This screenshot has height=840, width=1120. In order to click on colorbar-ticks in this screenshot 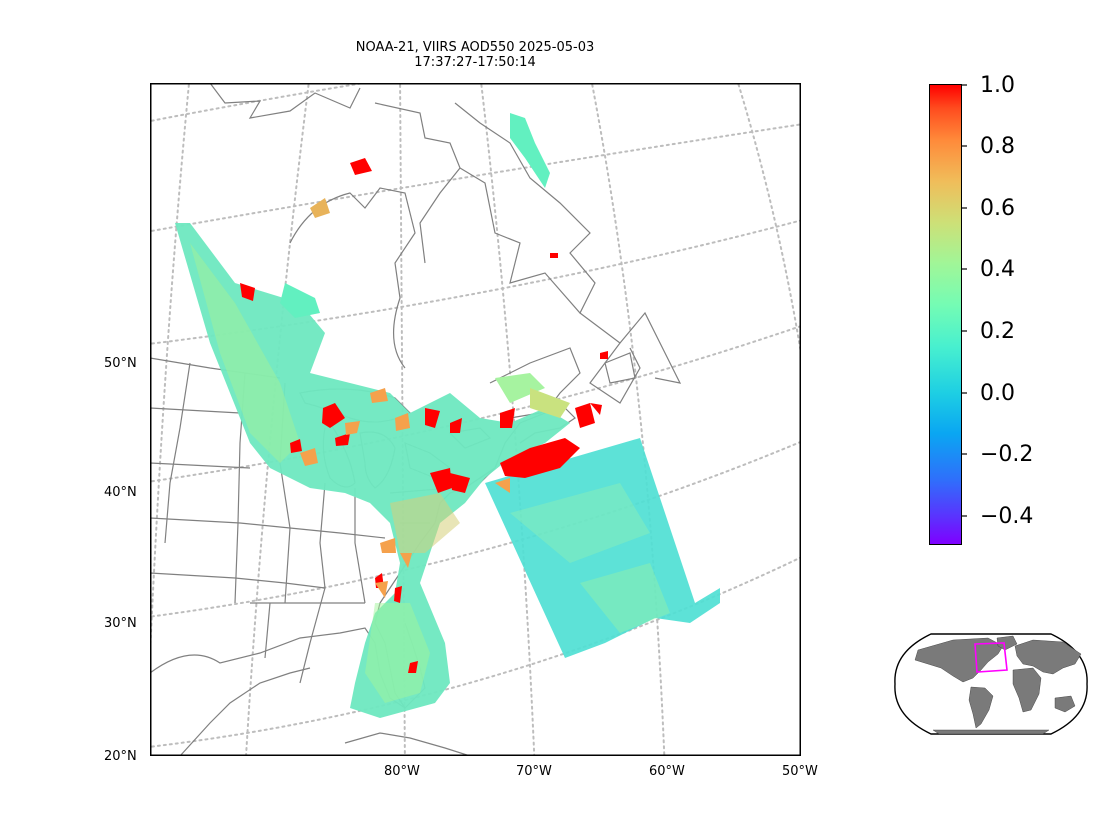, I will do `click(964, 300)`.